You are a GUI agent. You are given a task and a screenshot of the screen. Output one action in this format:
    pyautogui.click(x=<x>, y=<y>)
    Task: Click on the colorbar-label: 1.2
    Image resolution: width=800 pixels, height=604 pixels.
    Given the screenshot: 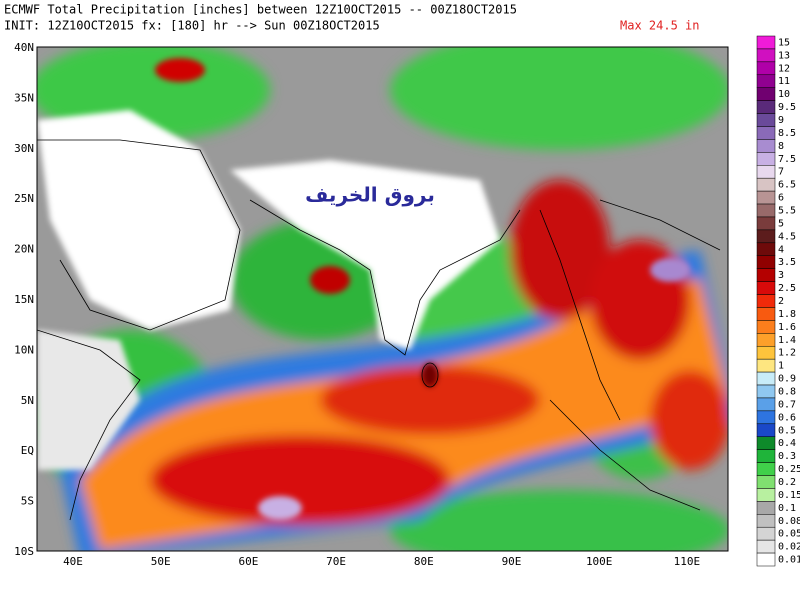 What is the action you would take?
    pyautogui.click(x=787, y=353)
    